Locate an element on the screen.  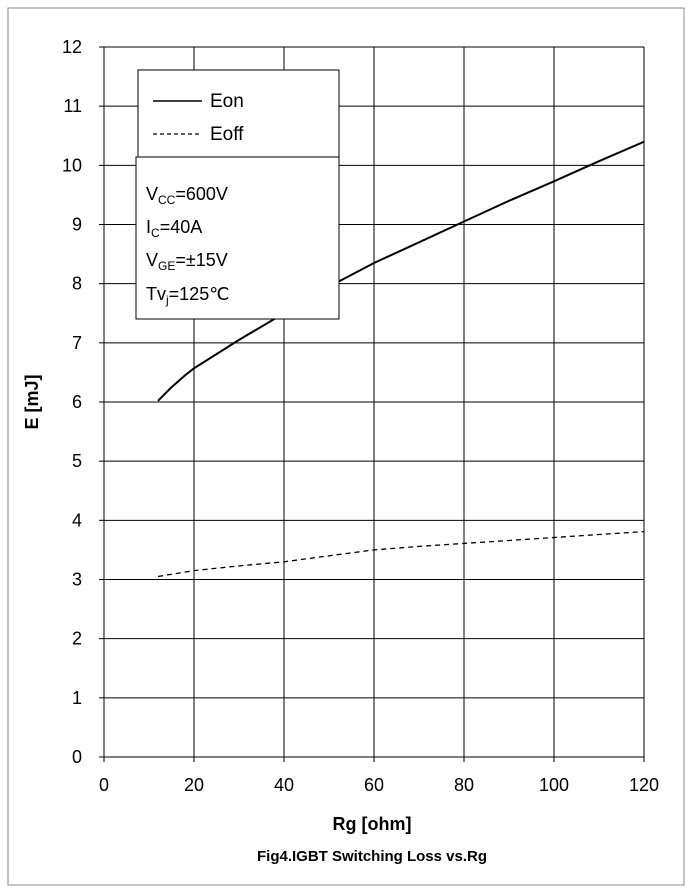
x-tick-label: 100 is located at coordinates (554, 785).